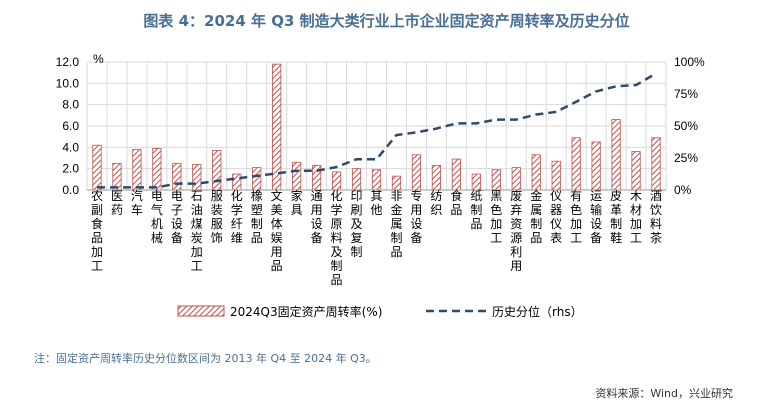 This screenshot has height=412, width=773. Describe the element at coordinates (376, 203) in the screenshot. I see `x-tick-label: 其他` at that location.